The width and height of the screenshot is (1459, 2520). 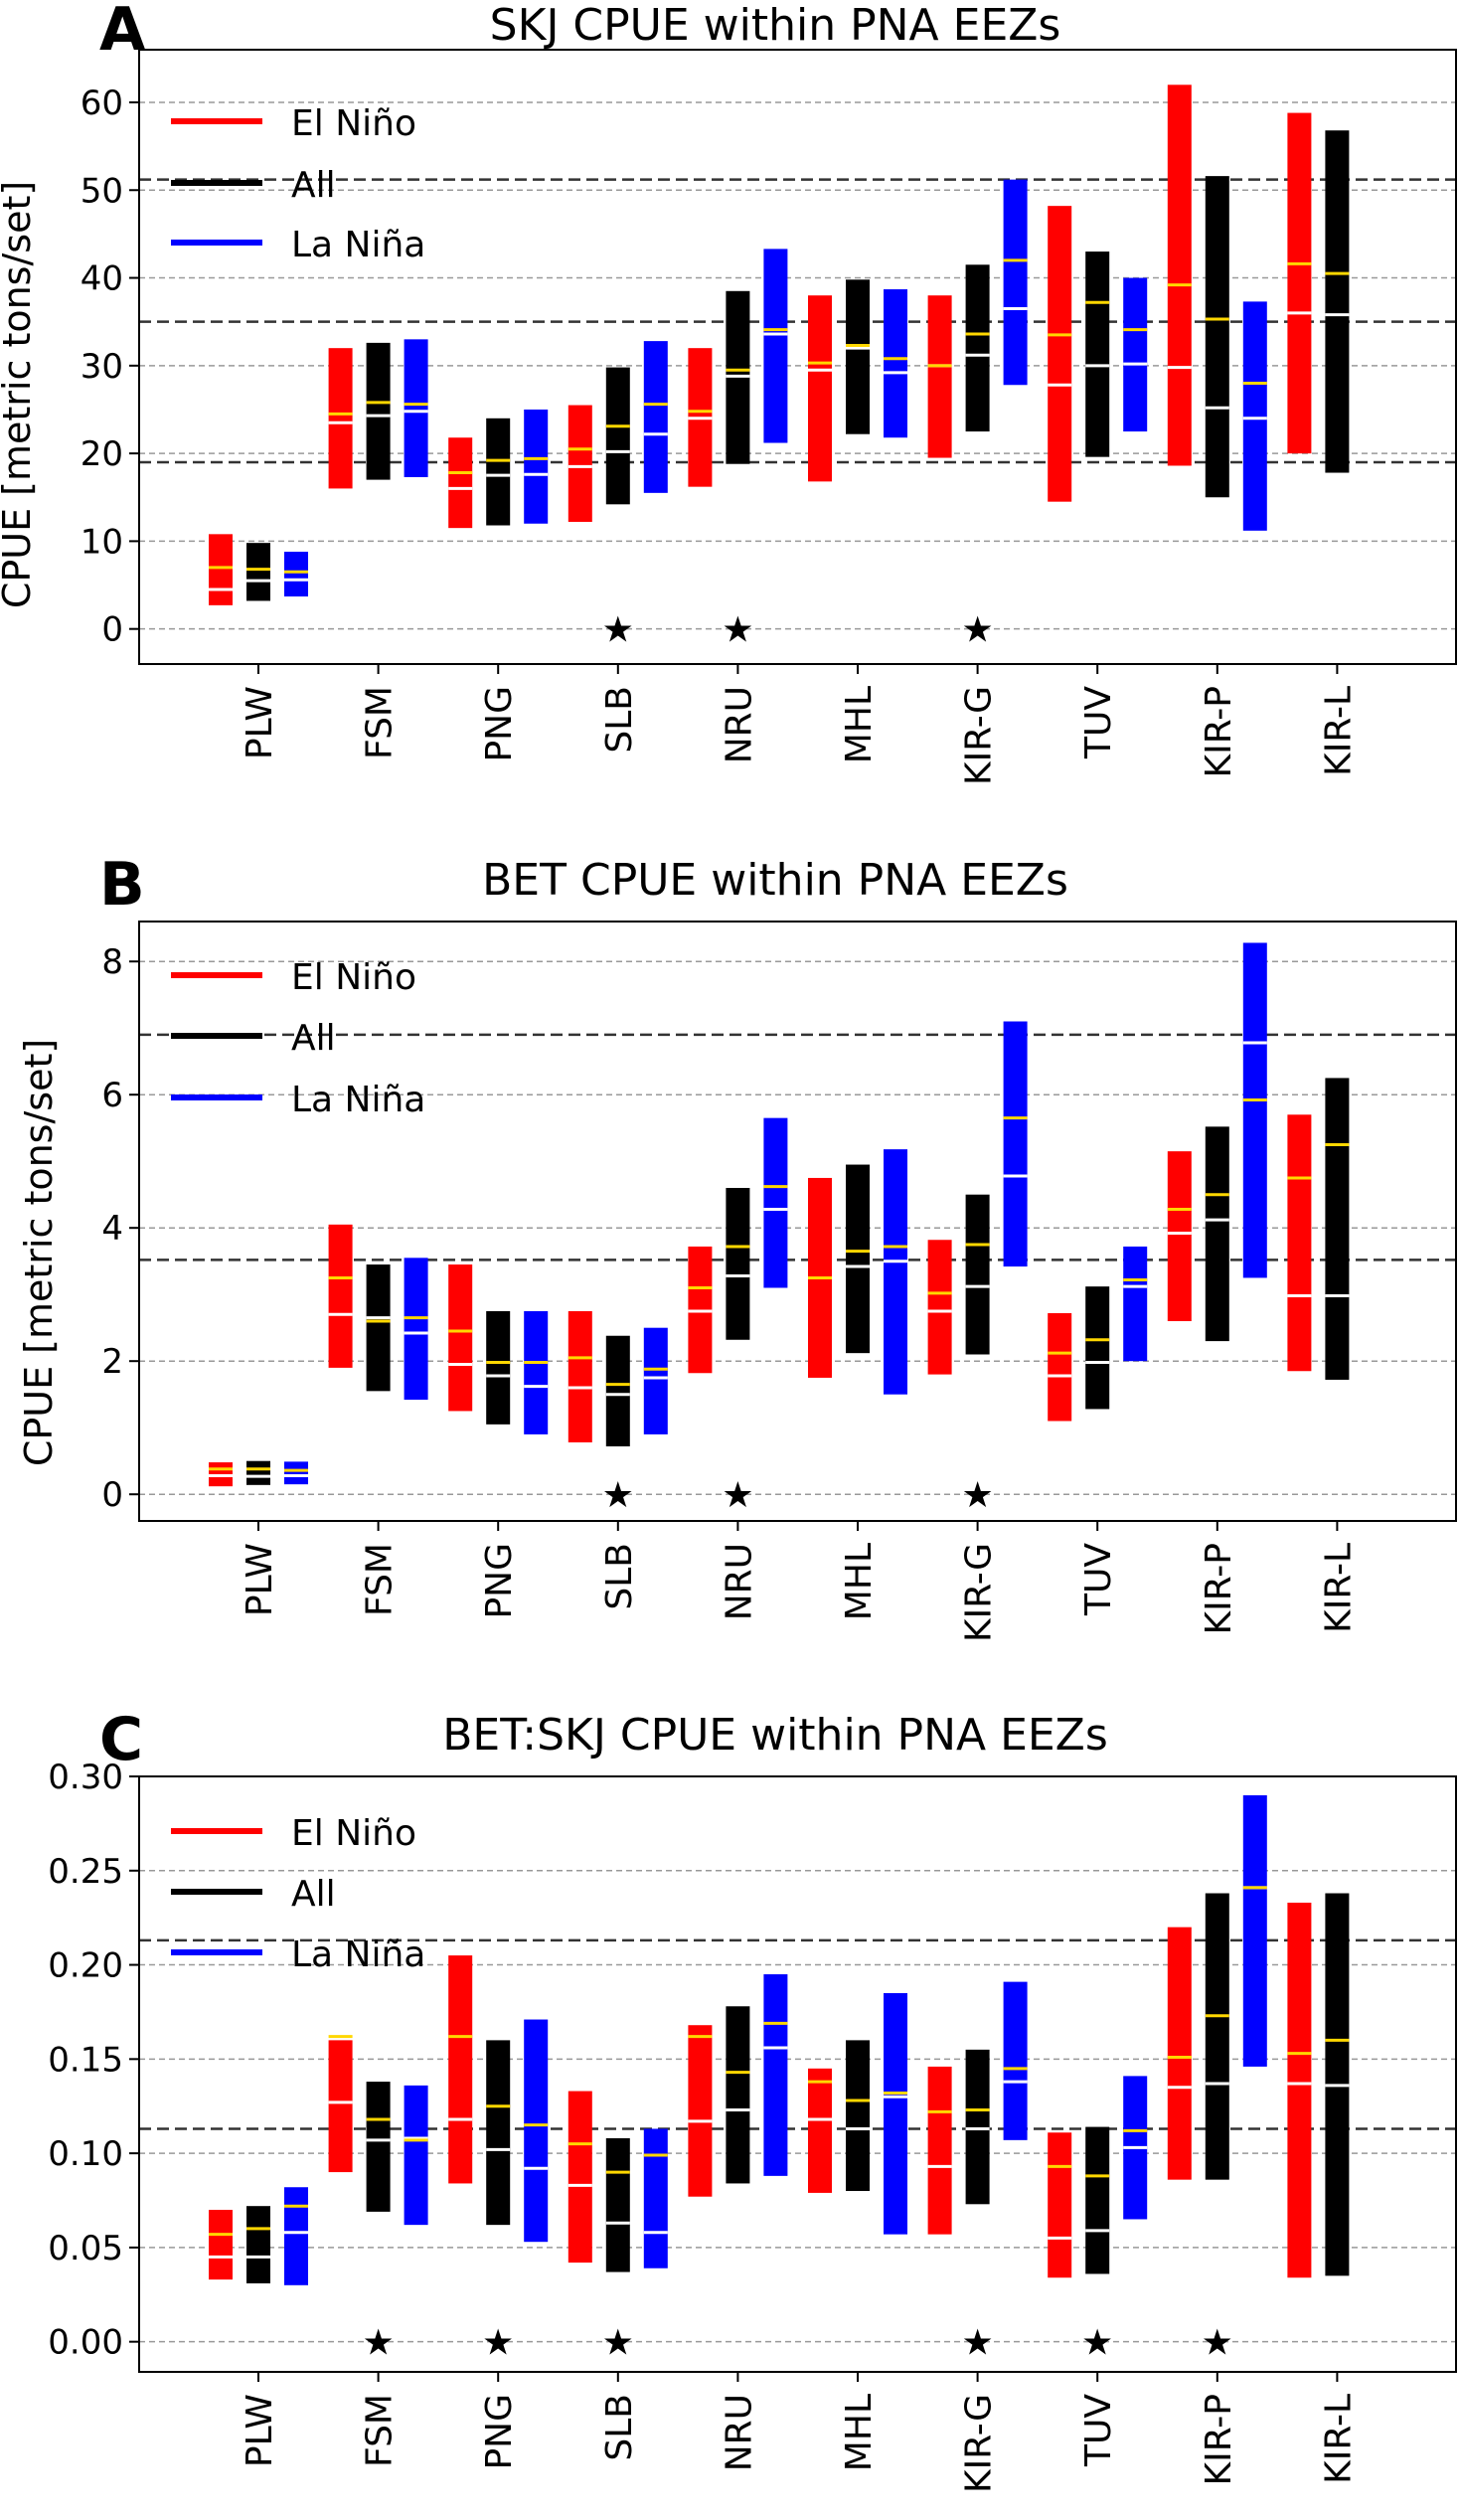 I want to click on bar-all-mhl, so click(x=858, y=1259).